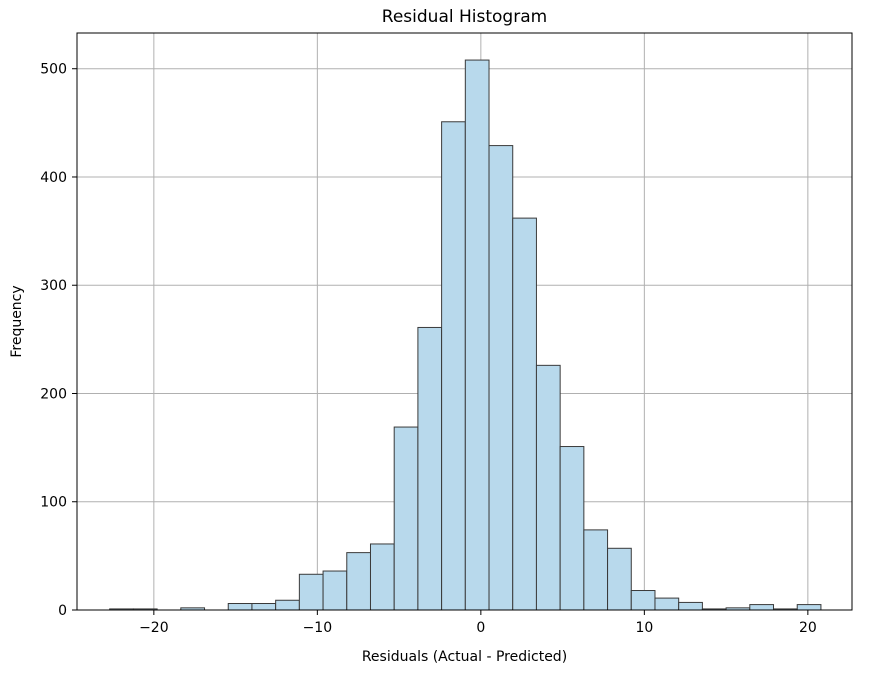 The image size is (878, 673). I want to click on x-tick-label: 10, so click(644, 628).